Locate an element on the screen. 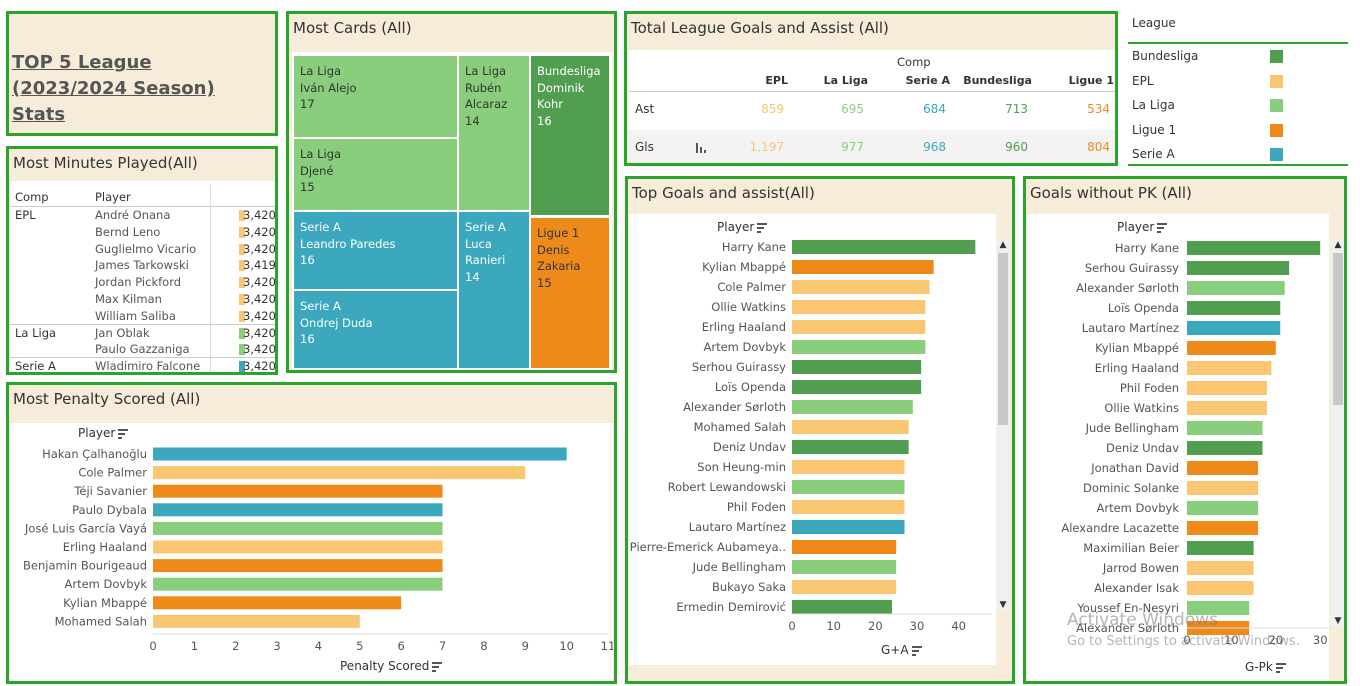  gnpk-scrollbar: ▲ ▼ is located at coordinates (1337, 433).